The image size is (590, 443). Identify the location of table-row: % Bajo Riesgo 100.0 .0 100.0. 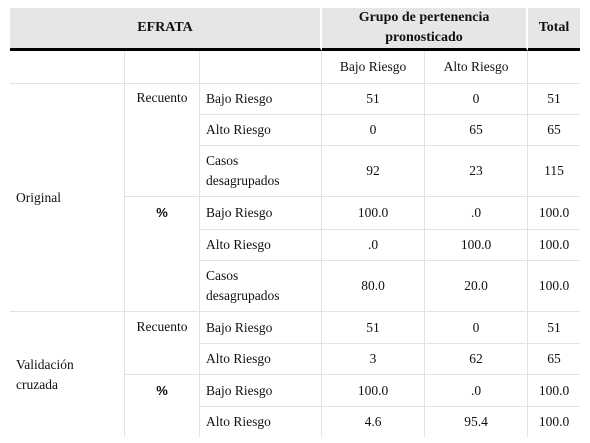
(295, 406).